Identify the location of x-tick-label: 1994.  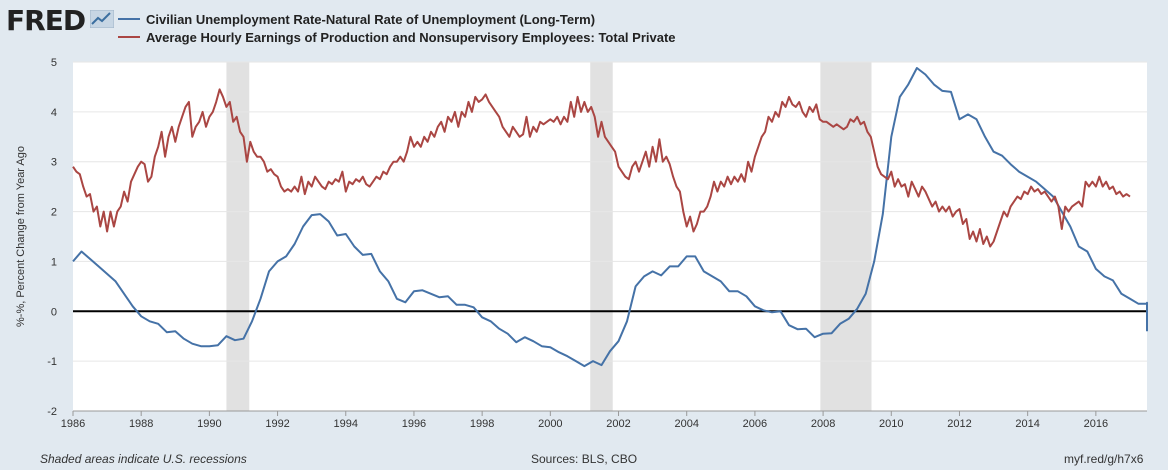
(346, 424).